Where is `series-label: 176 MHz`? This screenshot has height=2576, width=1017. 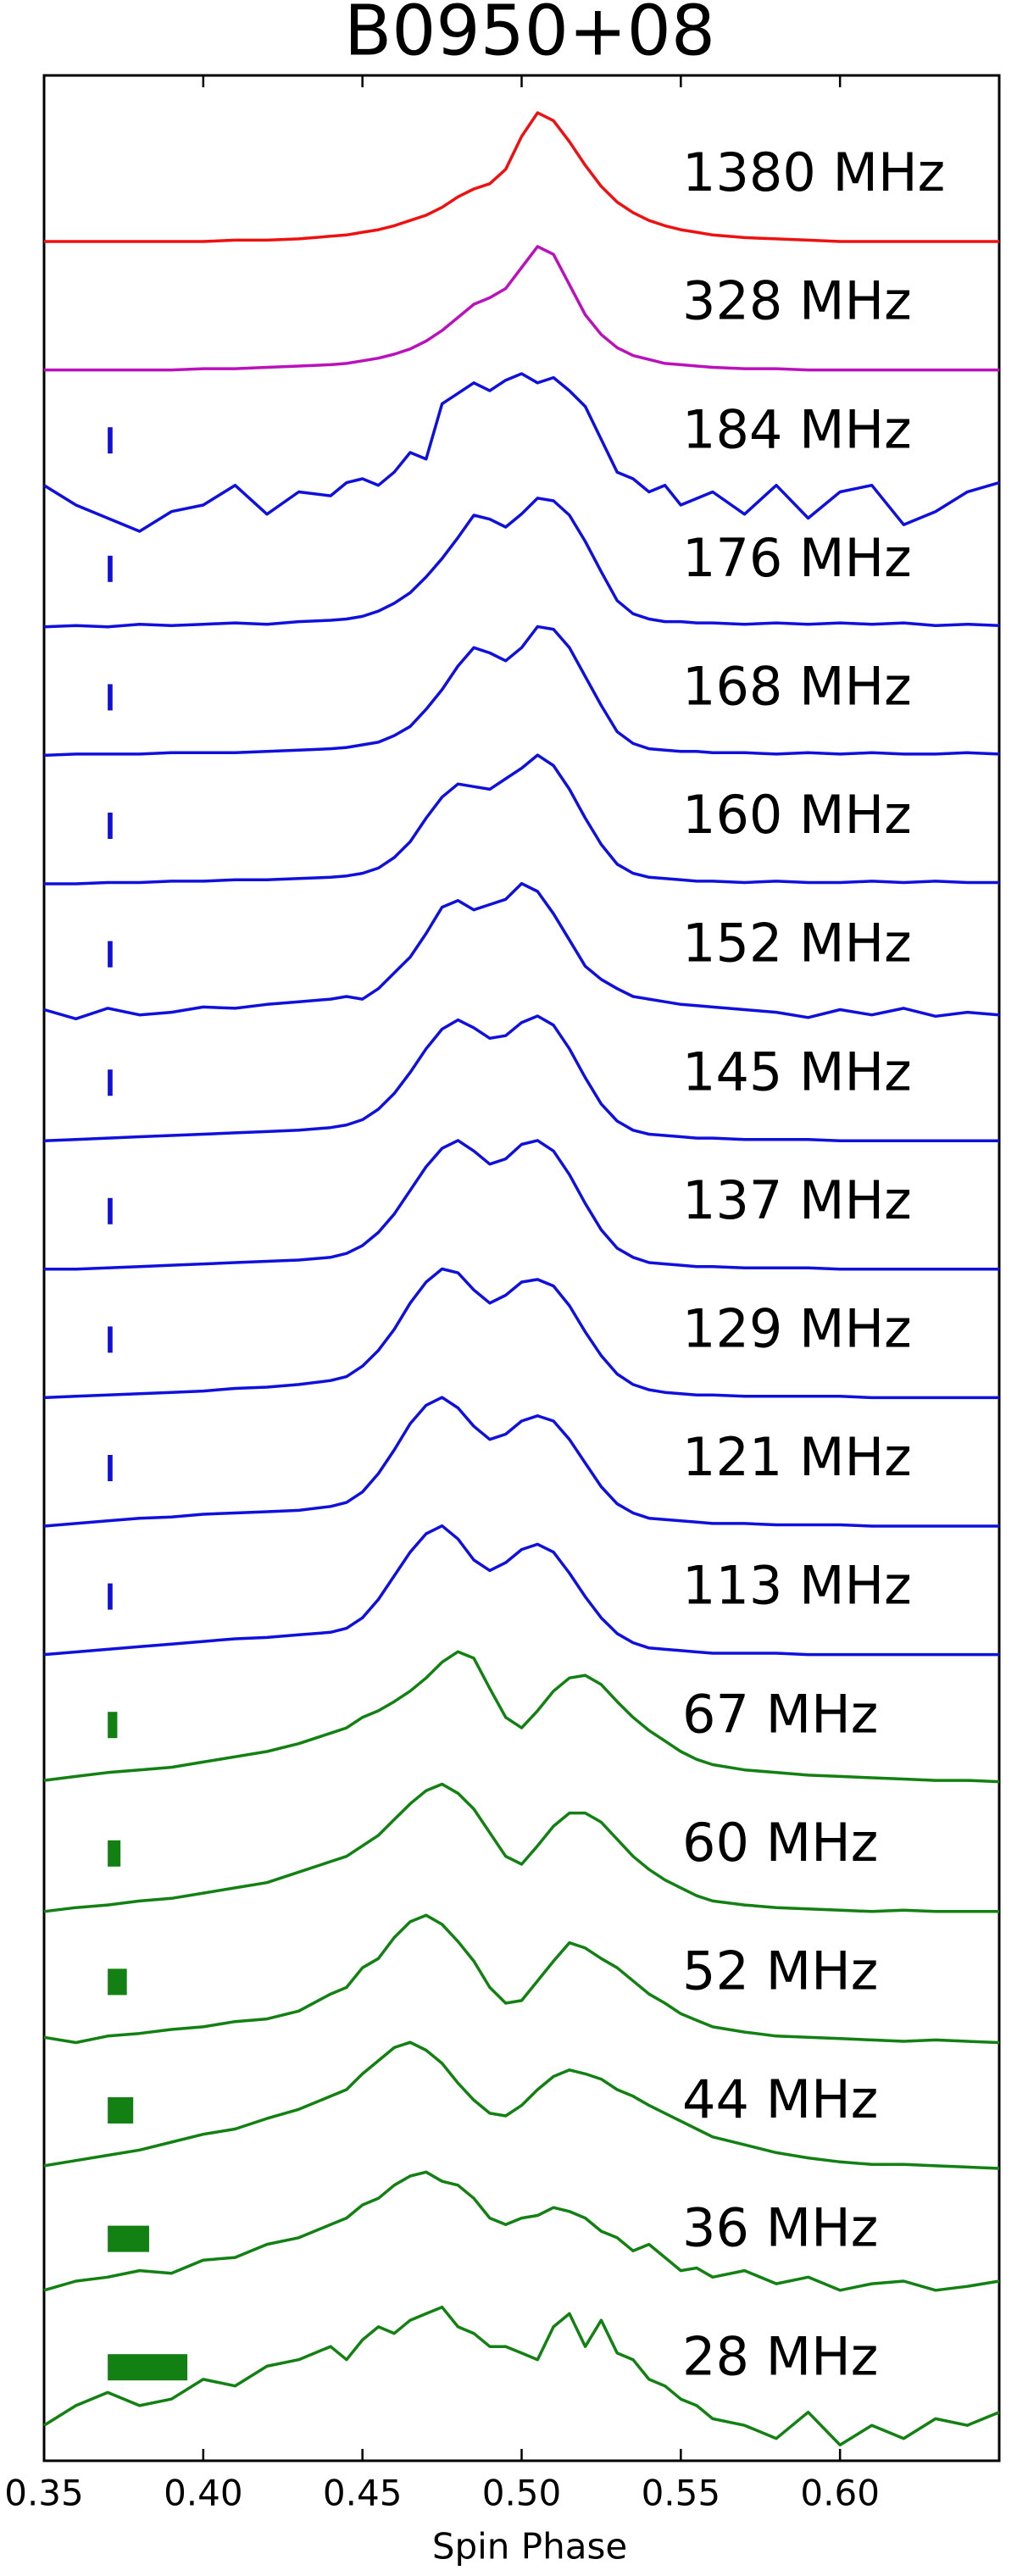
series-label: 176 MHz is located at coordinates (797, 558).